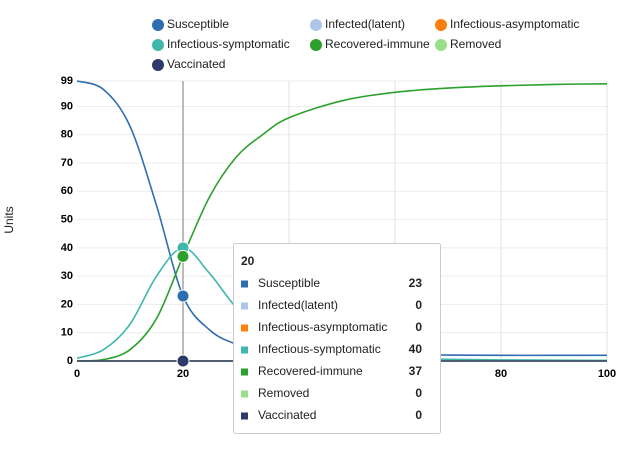 Image resolution: width=630 pixels, height=453 pixels. Describe the element at coordinates (319, 349) in the screenshot. I see `tooltip-label: Infectious-symptomatic` at that location.